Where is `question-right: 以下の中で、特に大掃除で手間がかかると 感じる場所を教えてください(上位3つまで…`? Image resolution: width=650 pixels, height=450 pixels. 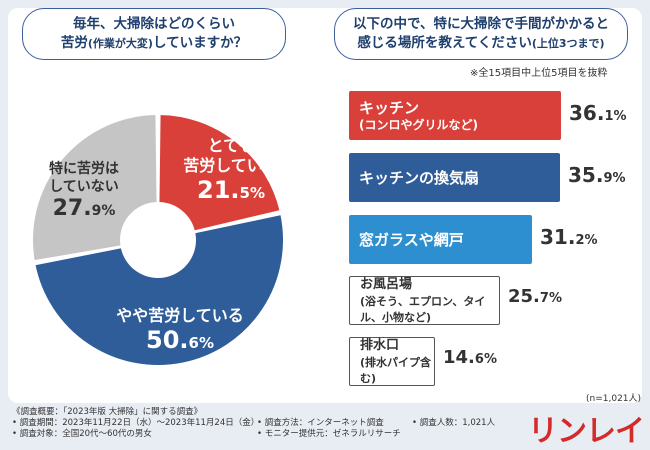
question-right: 以下の中で、特に大掃除で手間がかかると 感じる場所を教えてください(上位3つまで… is located at coordinates (481, 34).